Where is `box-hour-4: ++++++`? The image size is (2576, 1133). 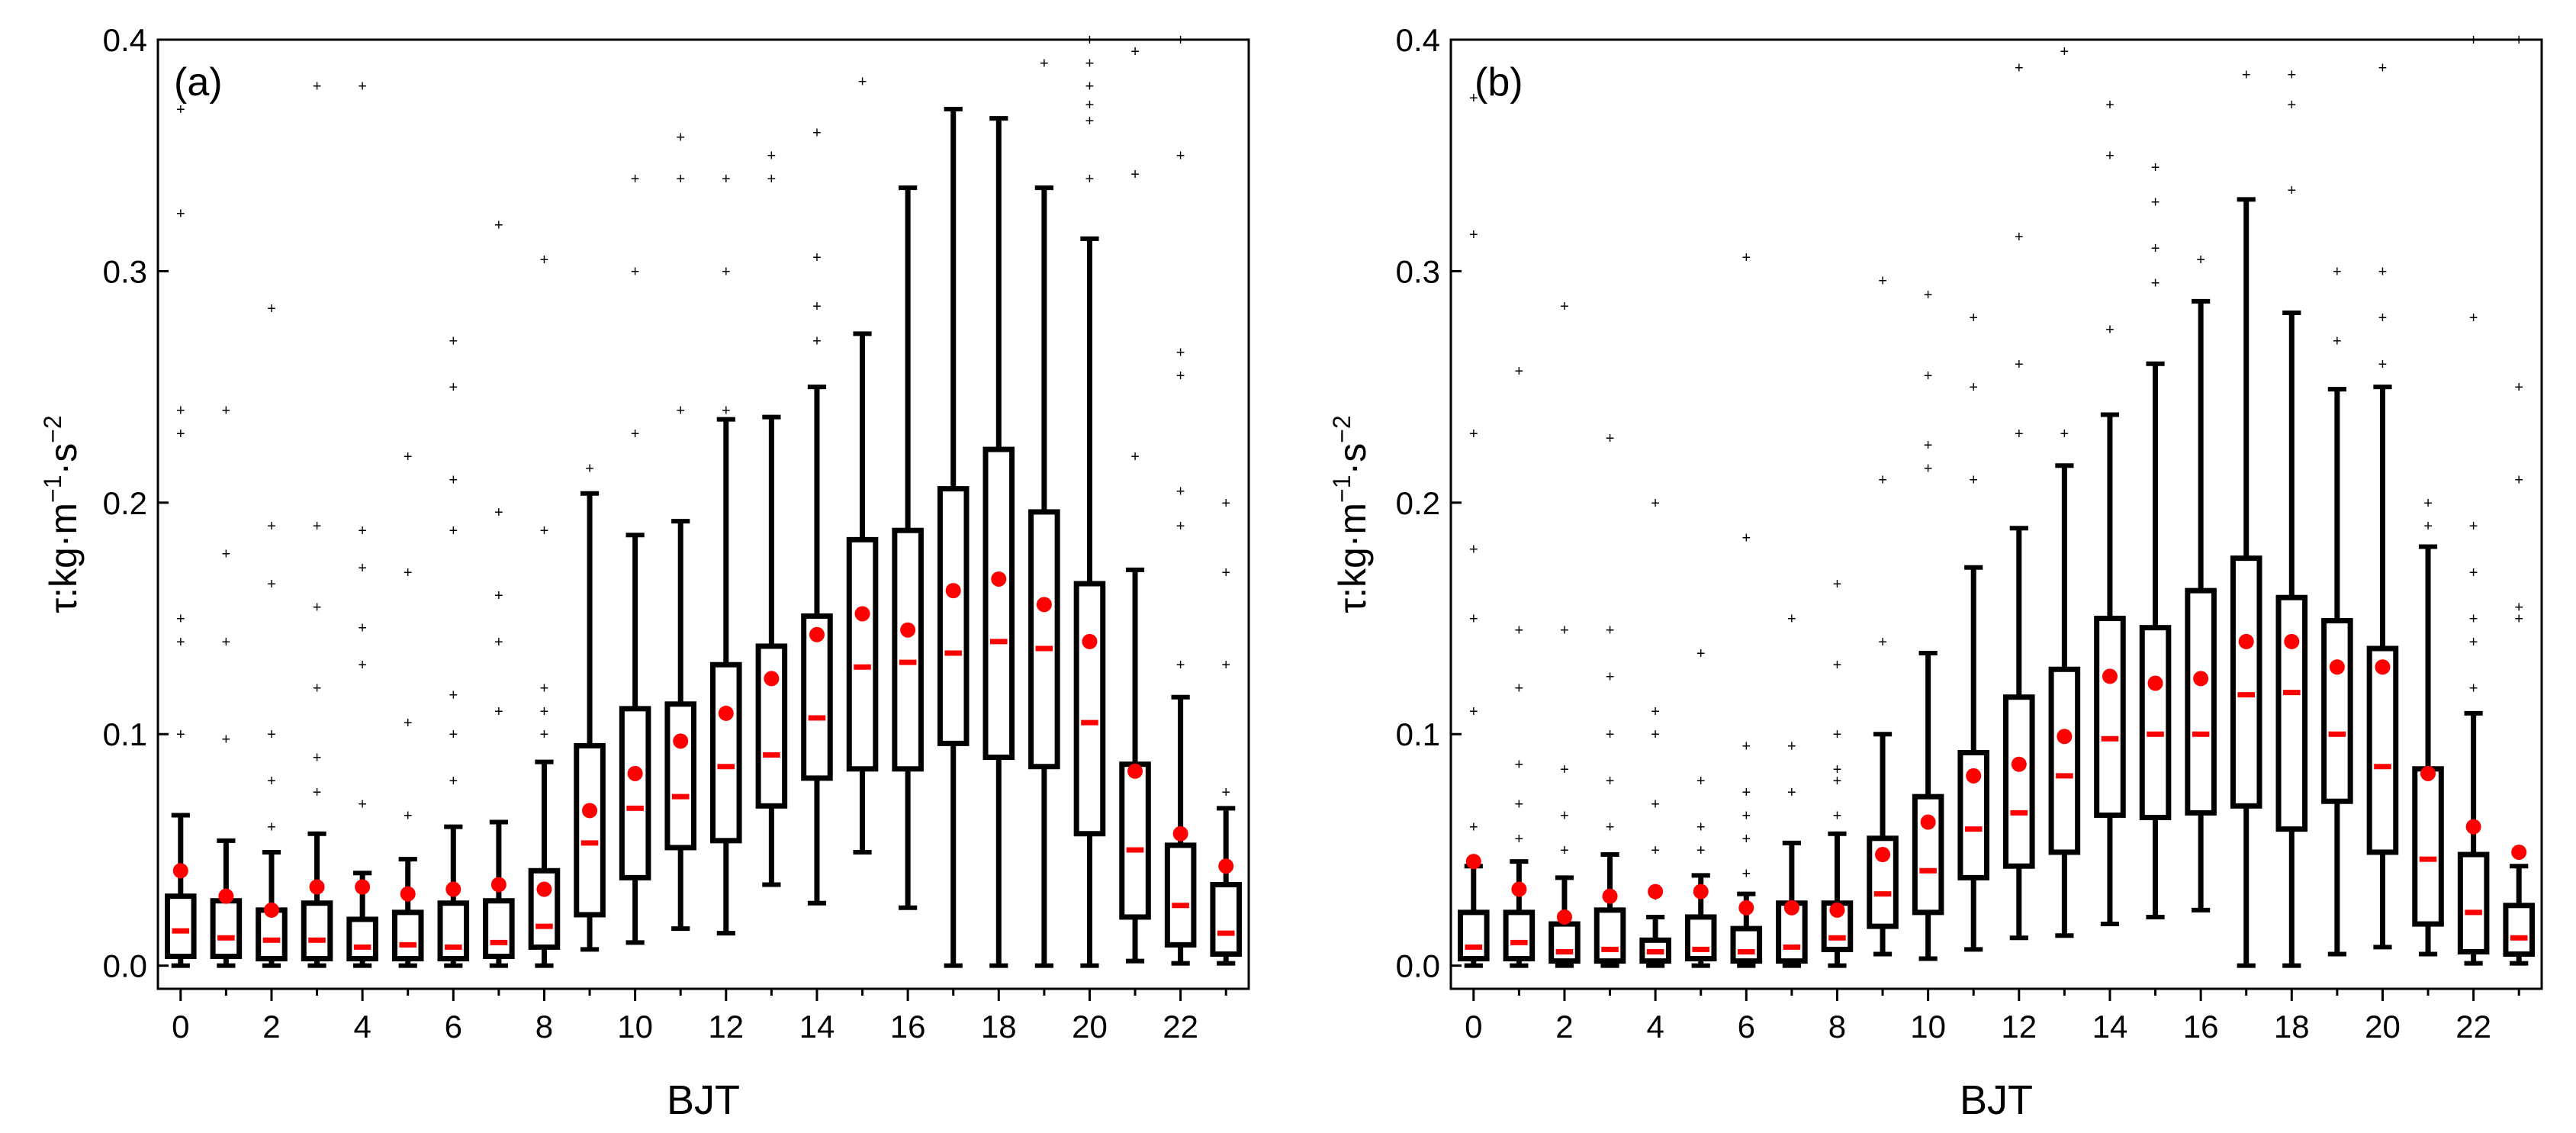 box-hour-4: ++++++ is located at coordinates (1655, 731).